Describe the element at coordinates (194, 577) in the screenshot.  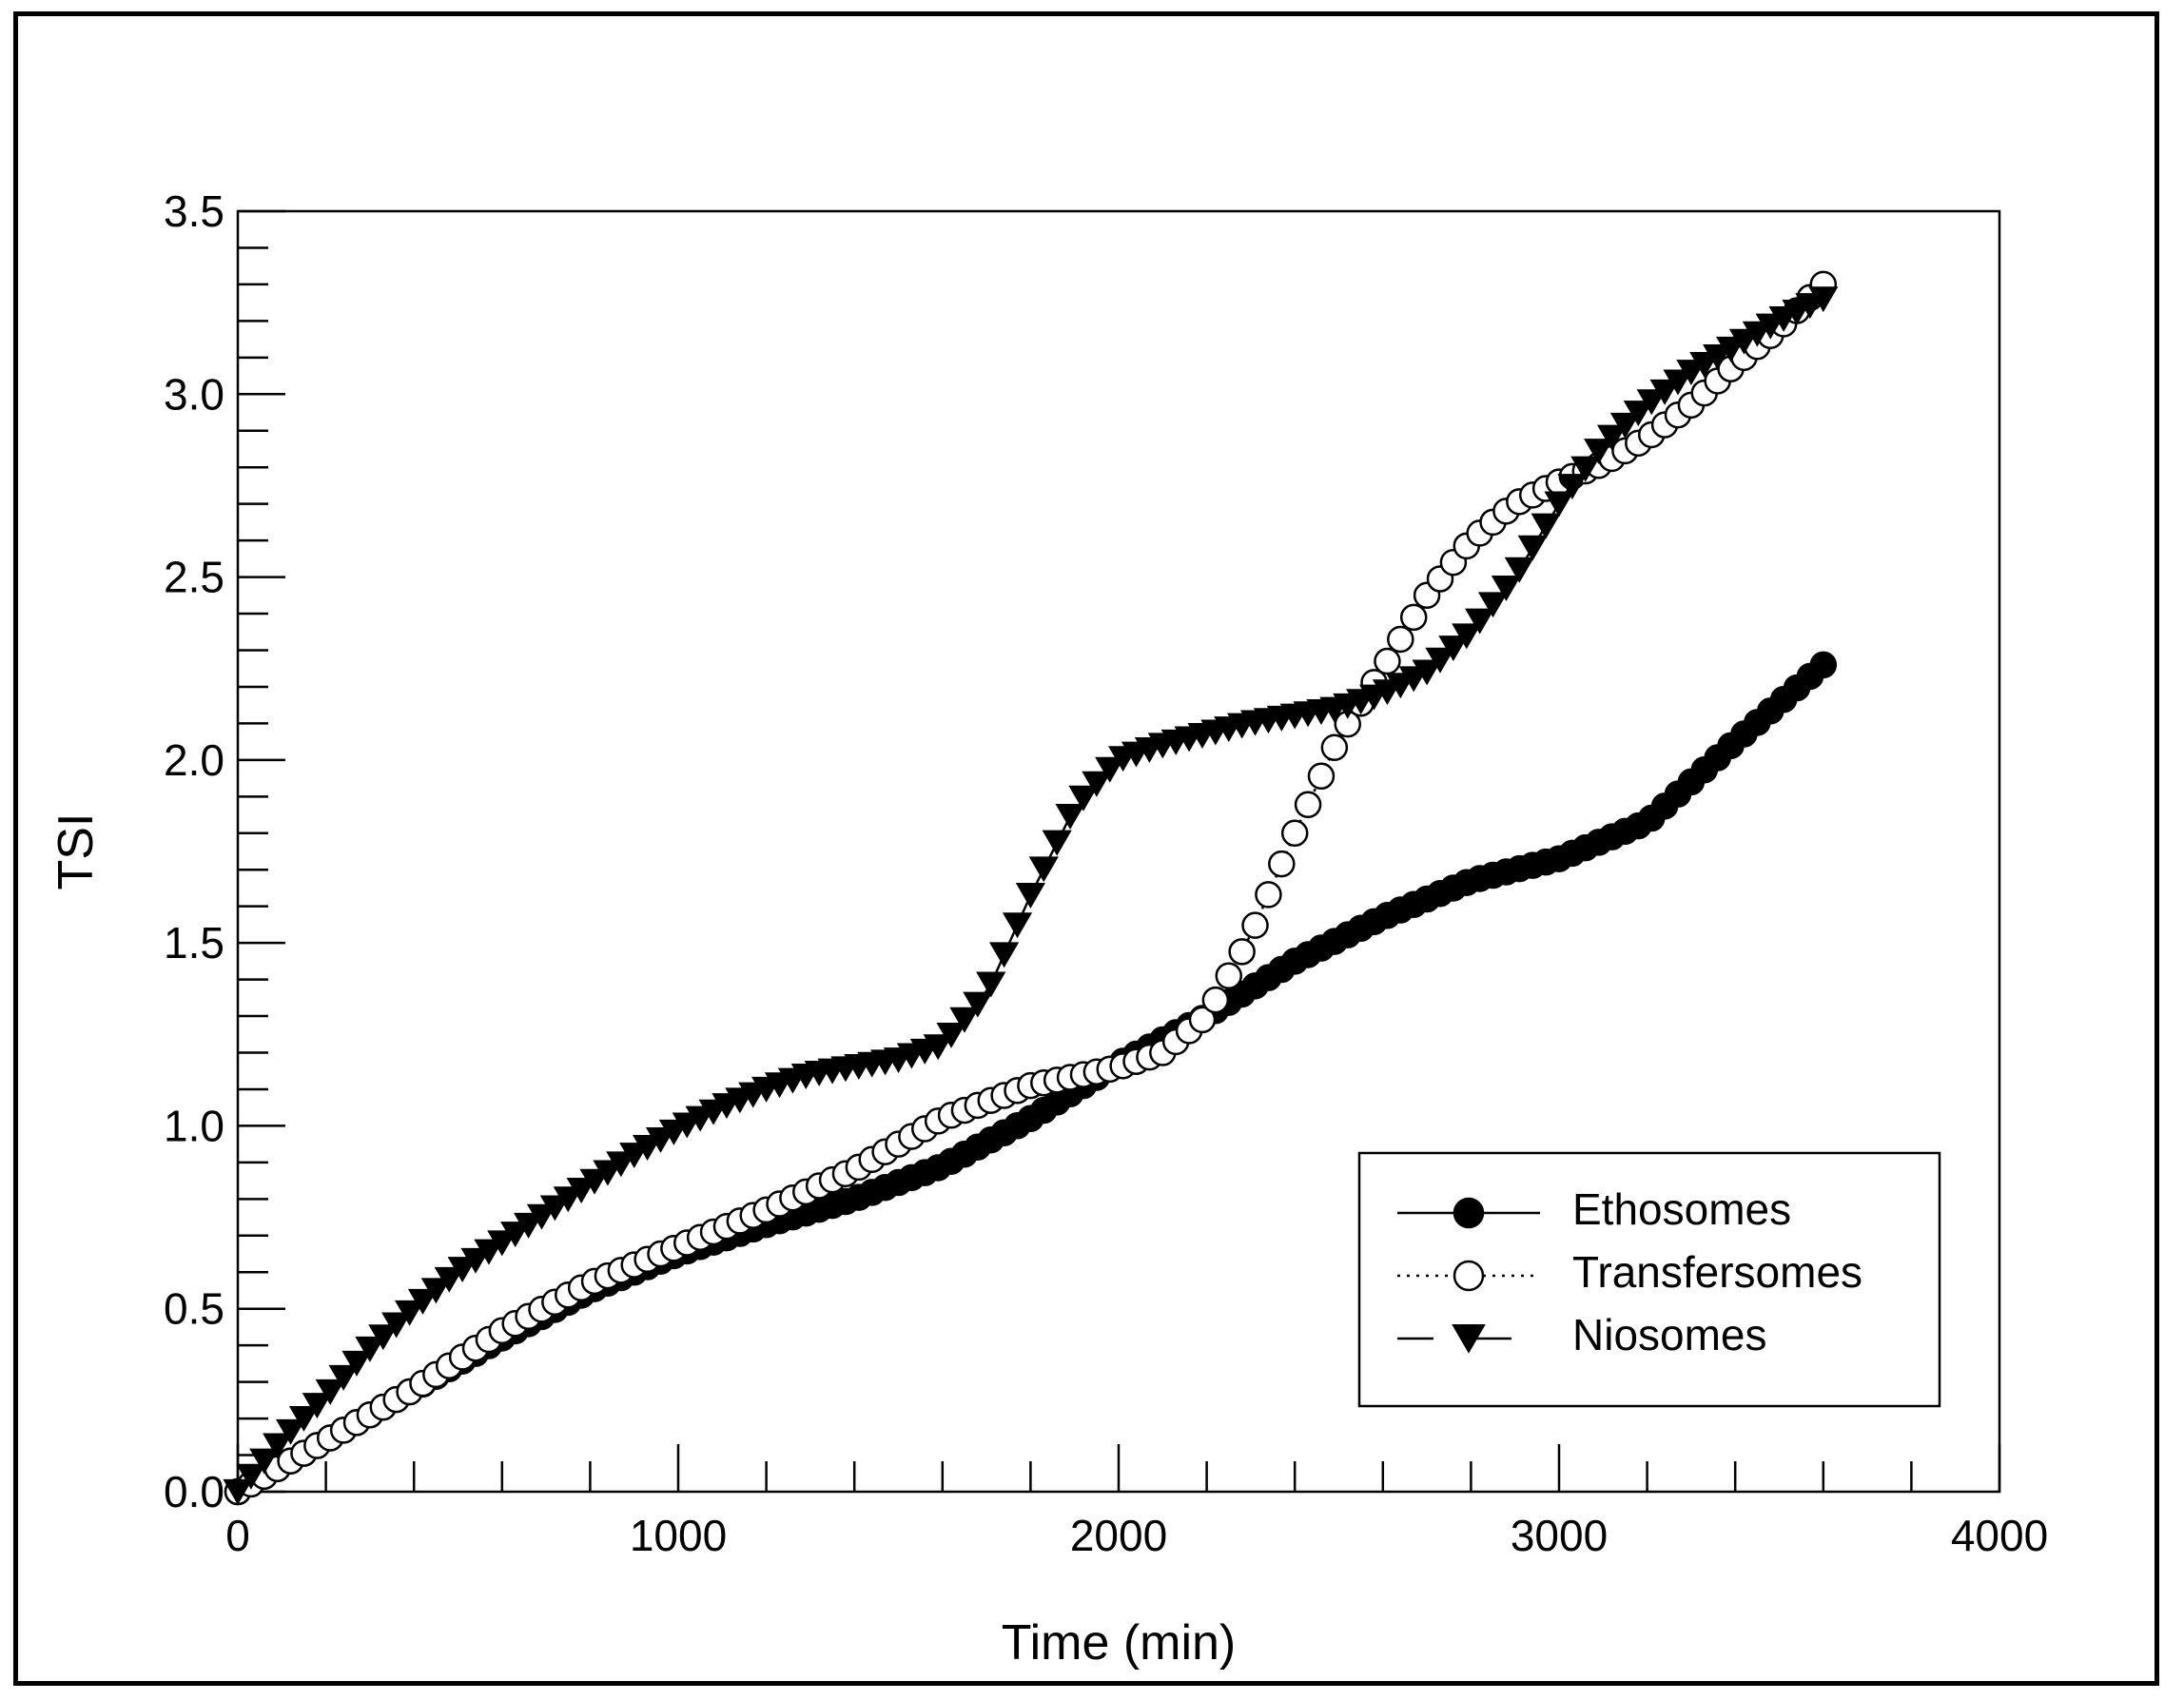
I see `y-tick-label: 2.5` at that location.